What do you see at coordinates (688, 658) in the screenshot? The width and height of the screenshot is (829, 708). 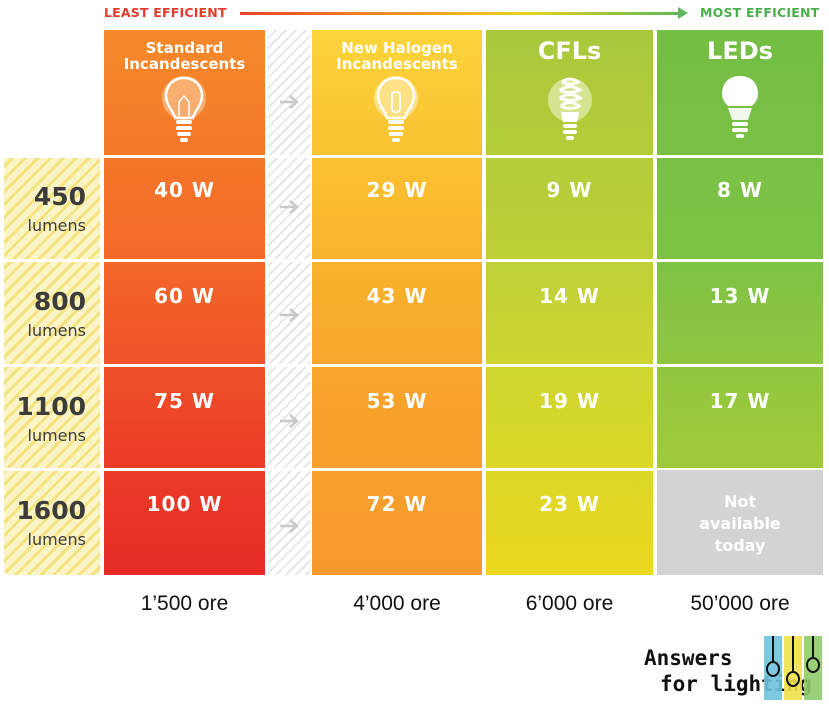 I see `logo-line-1: Answers` at bounding box center [688, 658].